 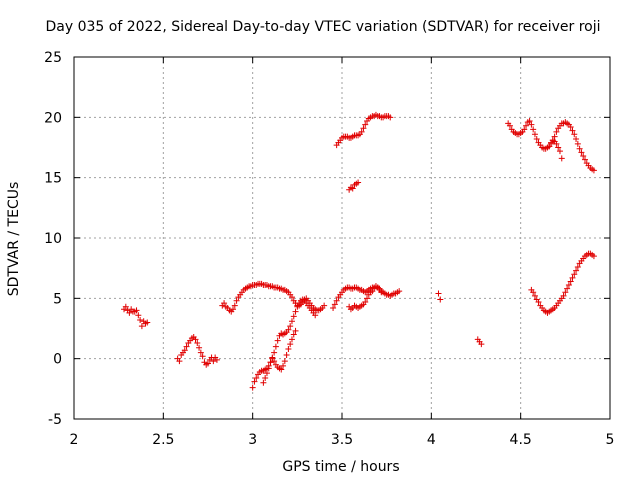 I want to click on series-s14, so click(x=562, y=283).